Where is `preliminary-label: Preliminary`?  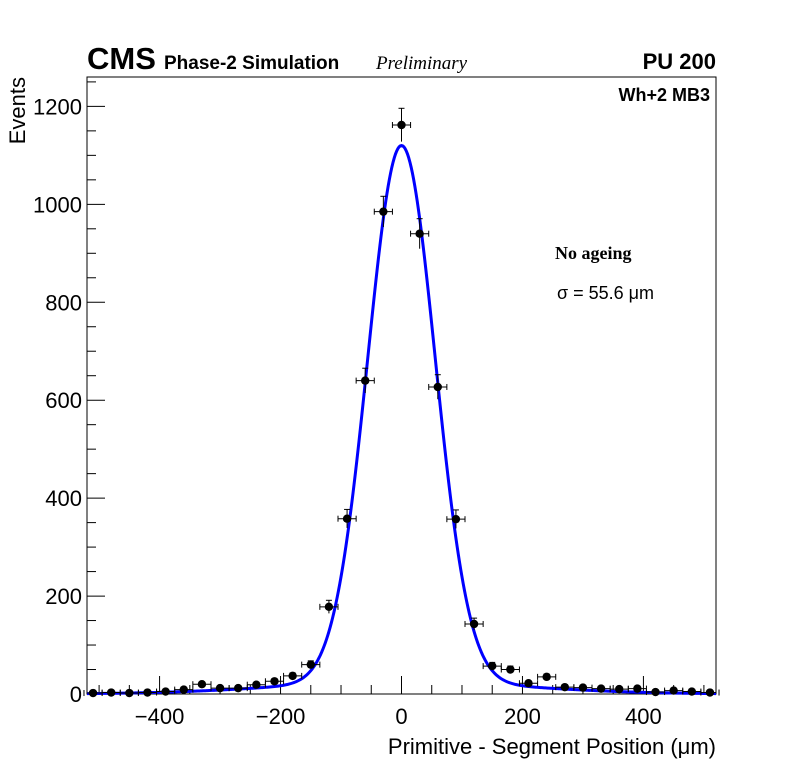
preliminary-label: Preliminary is located at coordinates (421, 63).